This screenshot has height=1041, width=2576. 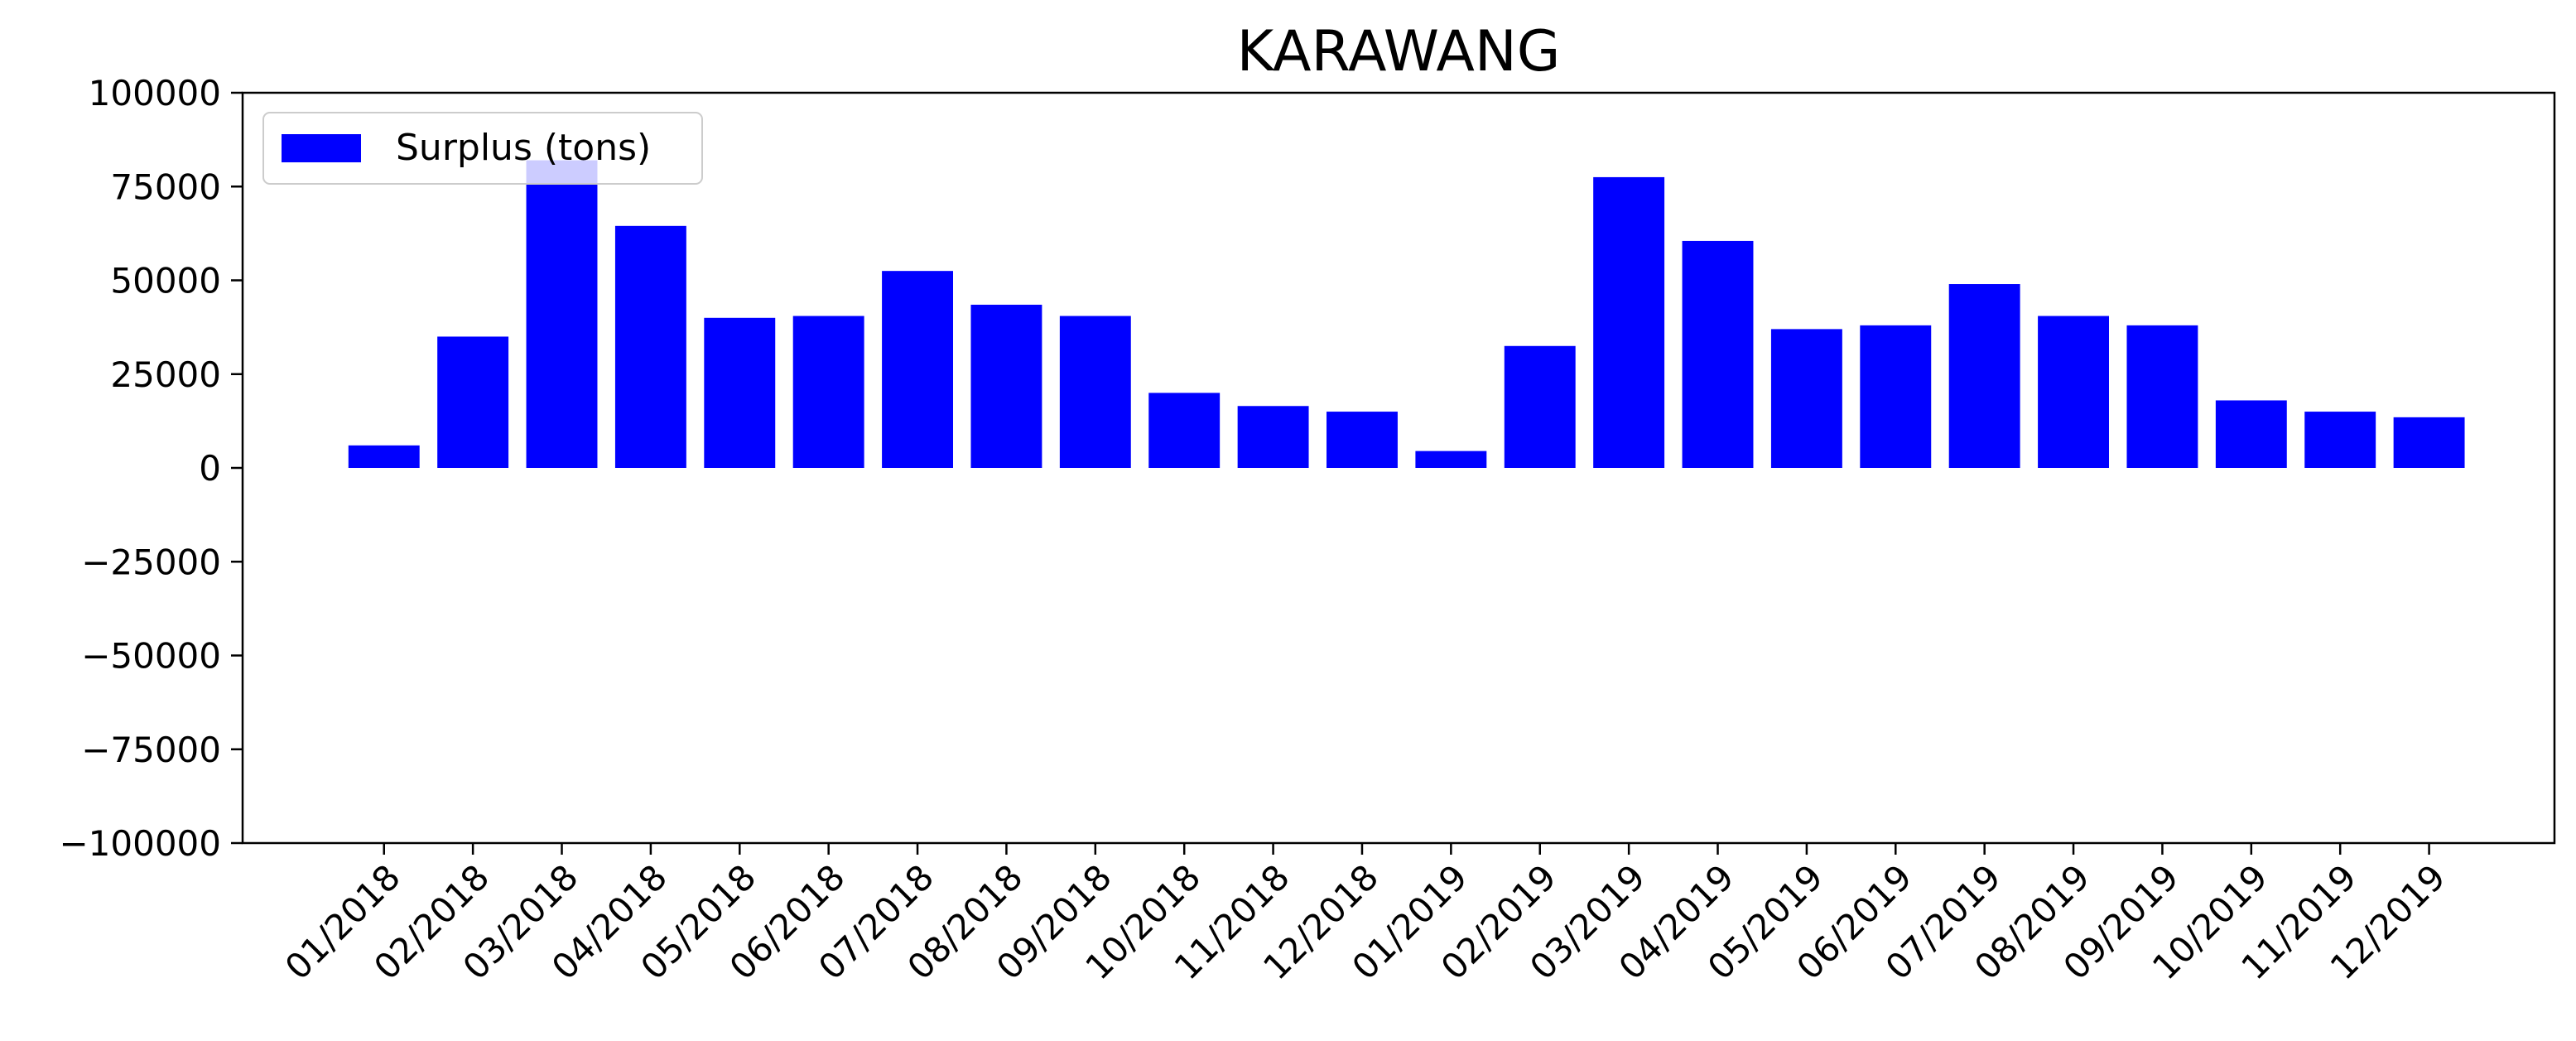 I want to click on y-tick-label: 50000, so click(x=165, y=281).